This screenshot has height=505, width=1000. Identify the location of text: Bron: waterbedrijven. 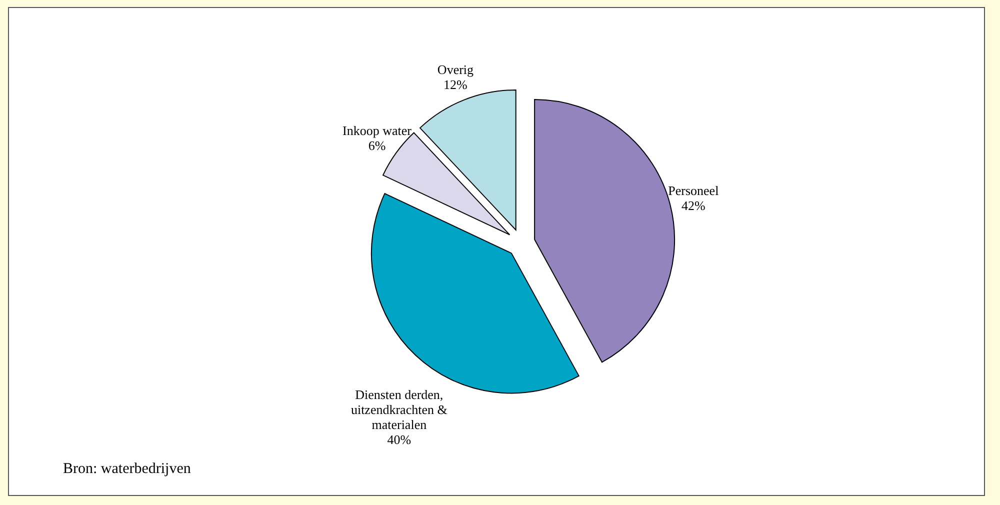
(127, 469).